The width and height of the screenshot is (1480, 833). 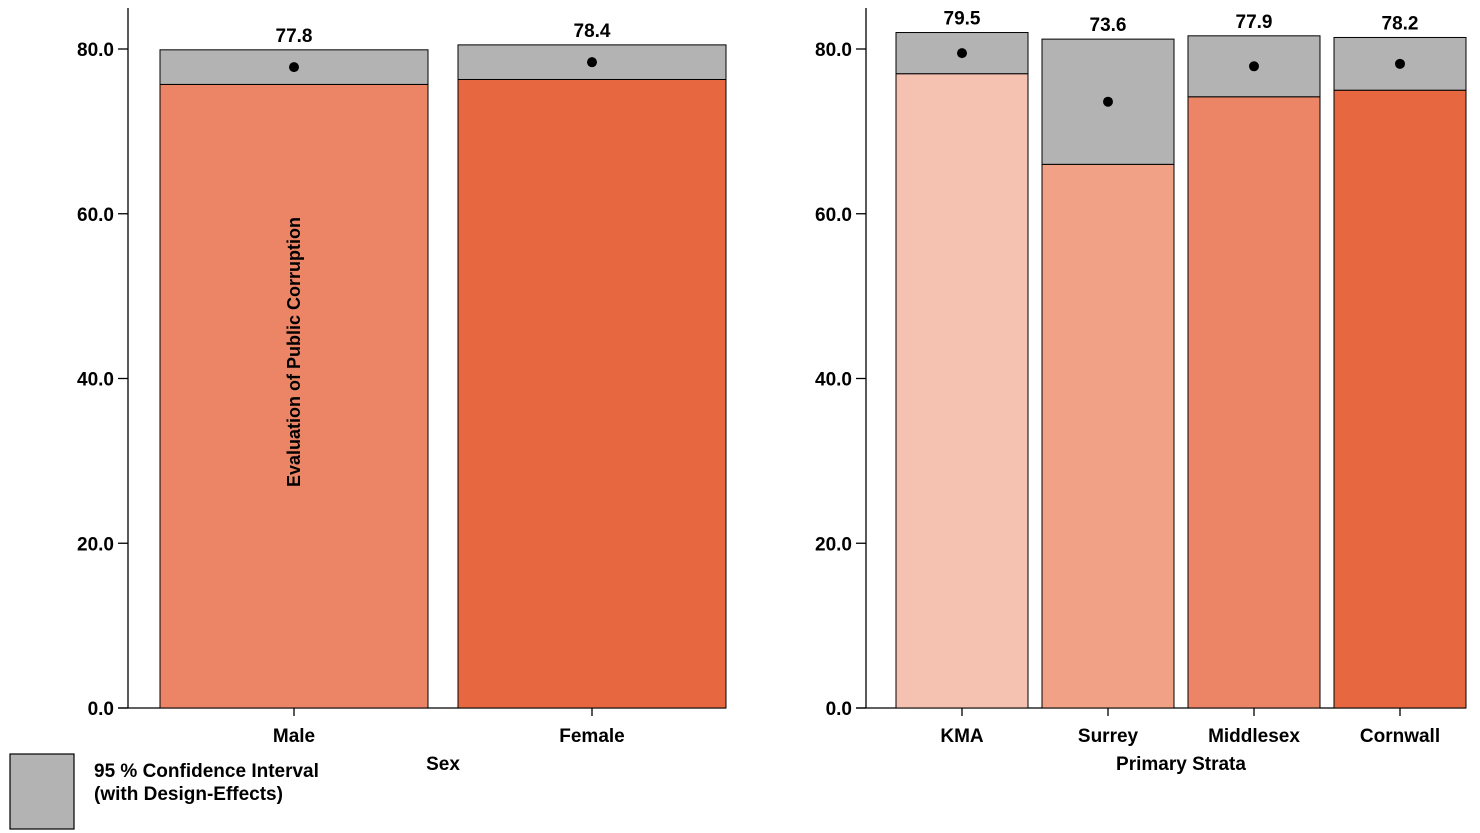 What do you see at coordinates (592, 62) in the screenshot?
I see `point-estimate-female` at bounding box center [592, 62].